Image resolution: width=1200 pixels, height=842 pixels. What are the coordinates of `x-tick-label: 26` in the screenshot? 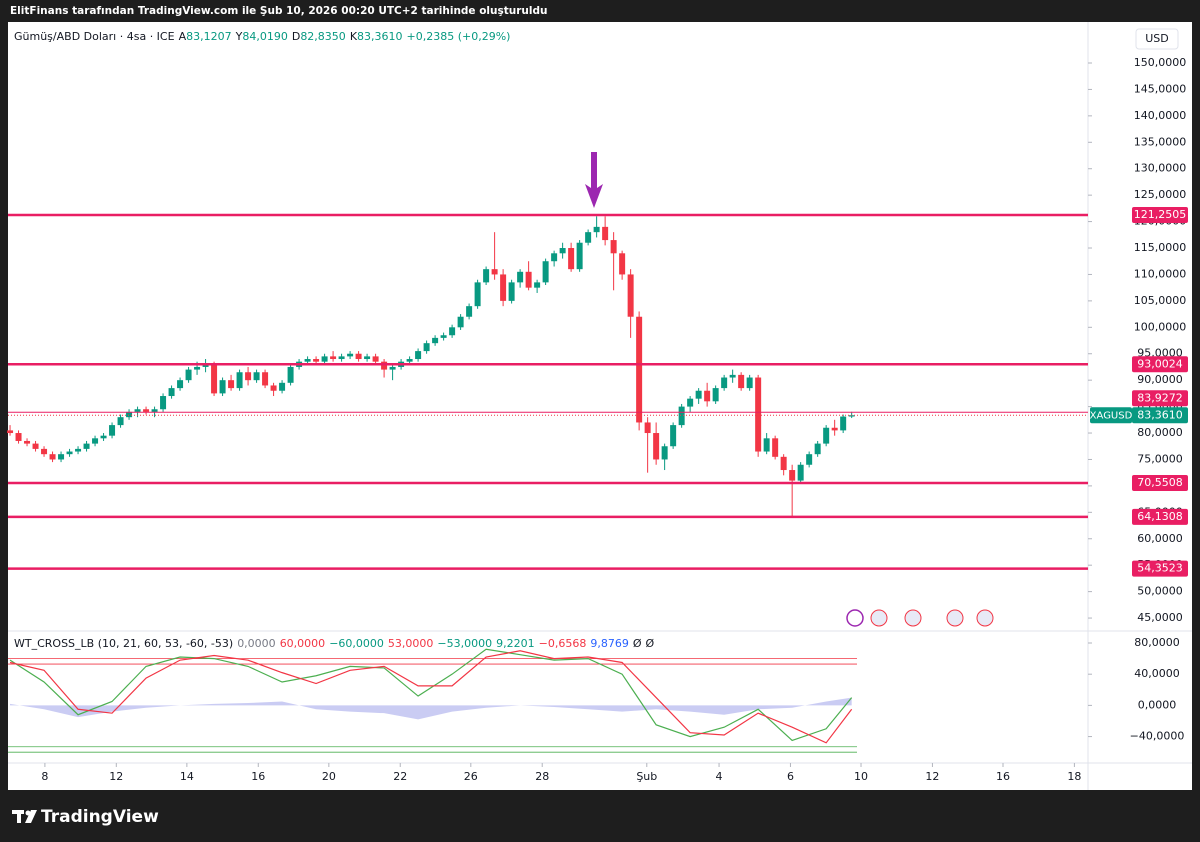 It's located at (471, 776).